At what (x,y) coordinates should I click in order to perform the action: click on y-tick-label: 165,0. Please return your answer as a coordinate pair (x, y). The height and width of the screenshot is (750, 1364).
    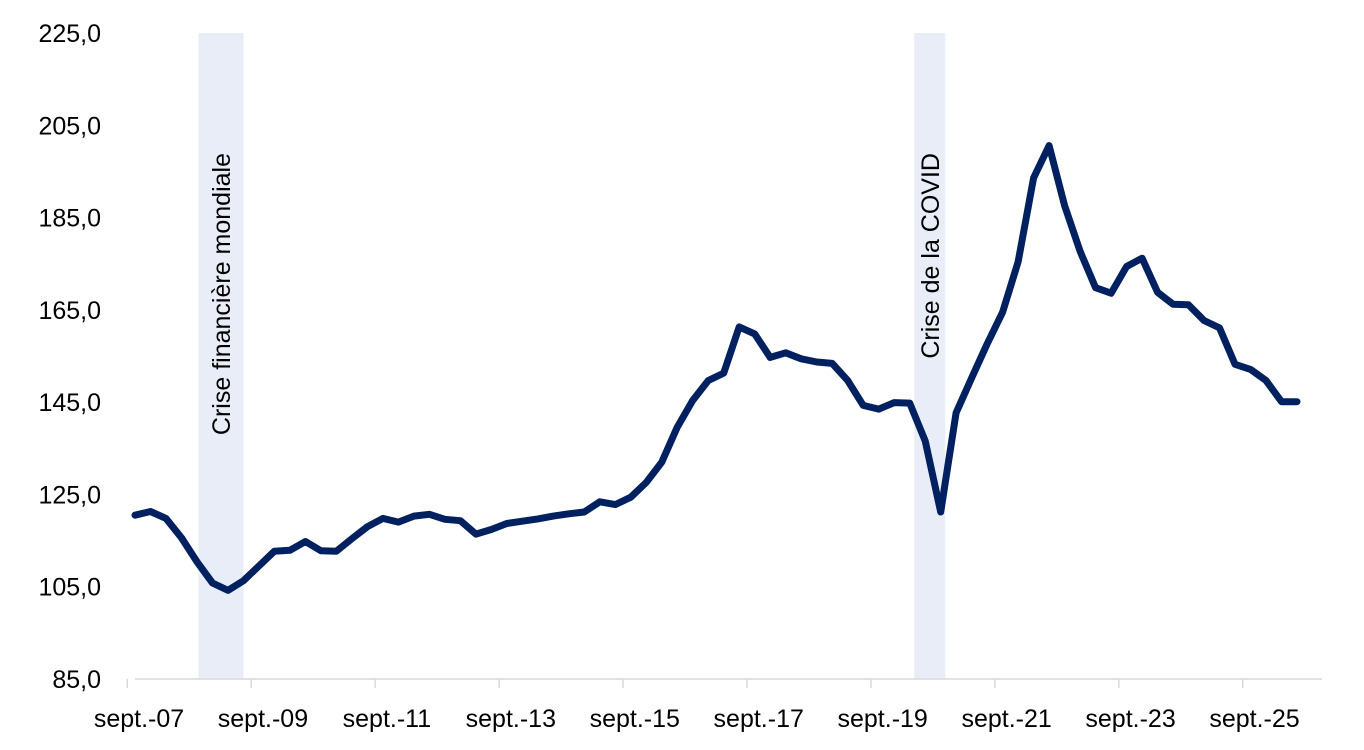
    Looking at the image, I should click on (69, 311).